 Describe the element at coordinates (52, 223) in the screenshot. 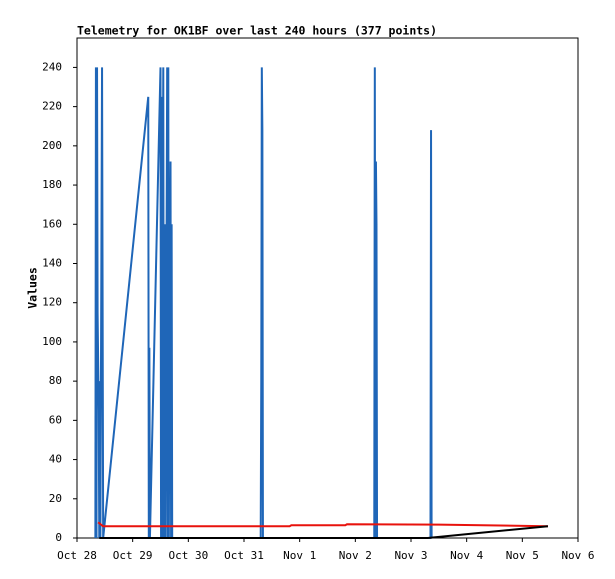

I see `y-tick-label: 160` at that location.